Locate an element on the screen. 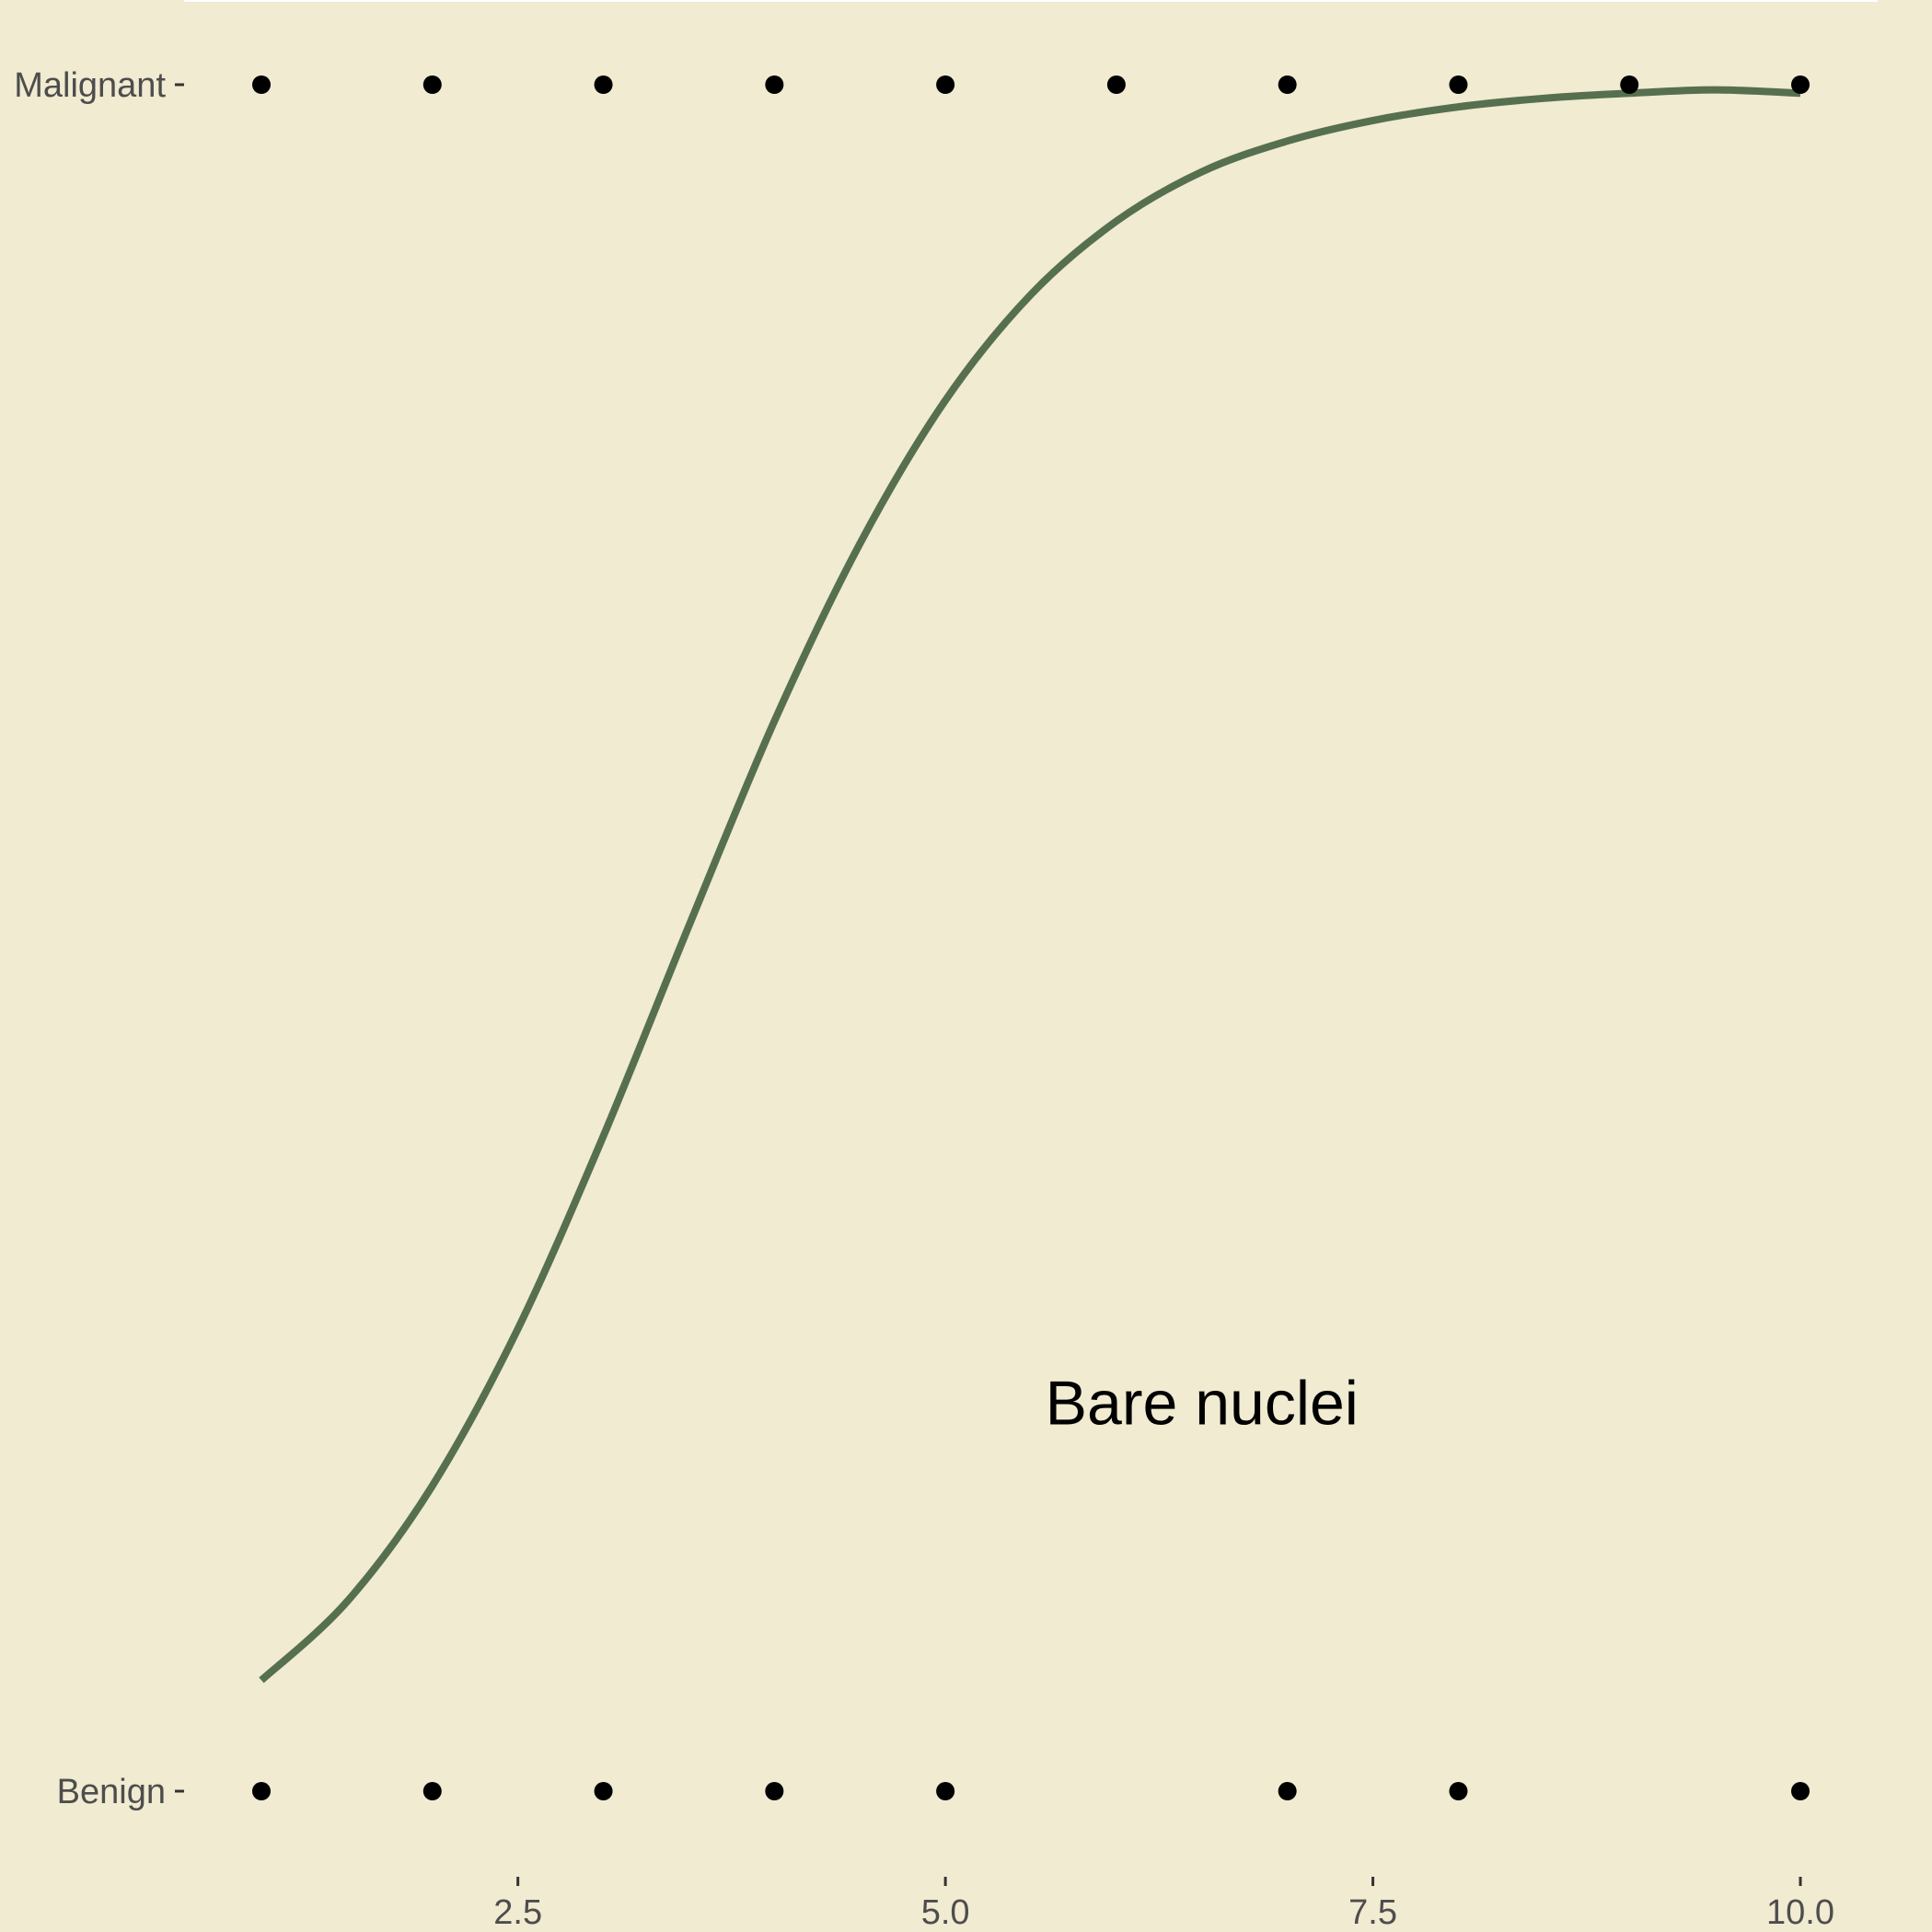  y-tick-label: Malignant is located at coordinates (90, 86).